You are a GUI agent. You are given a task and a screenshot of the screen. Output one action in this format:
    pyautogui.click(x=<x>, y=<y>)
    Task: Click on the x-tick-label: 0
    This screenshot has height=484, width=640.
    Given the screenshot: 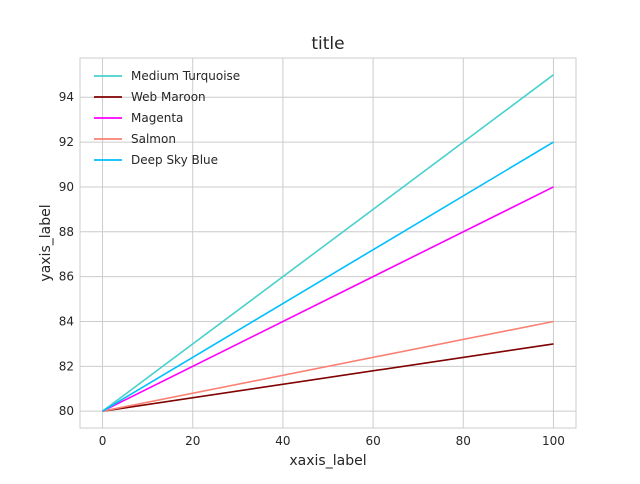 What is the action you would take?
    pyautogui.click(x=103, y=441)
    